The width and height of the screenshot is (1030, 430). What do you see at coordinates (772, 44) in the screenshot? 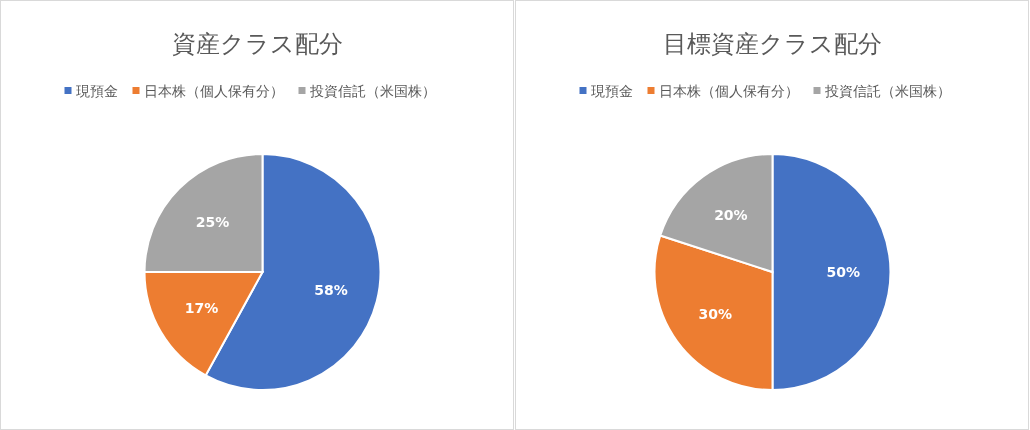
I see `chart-title: 目標資産クラス配分` at bounding box center [772, 44].